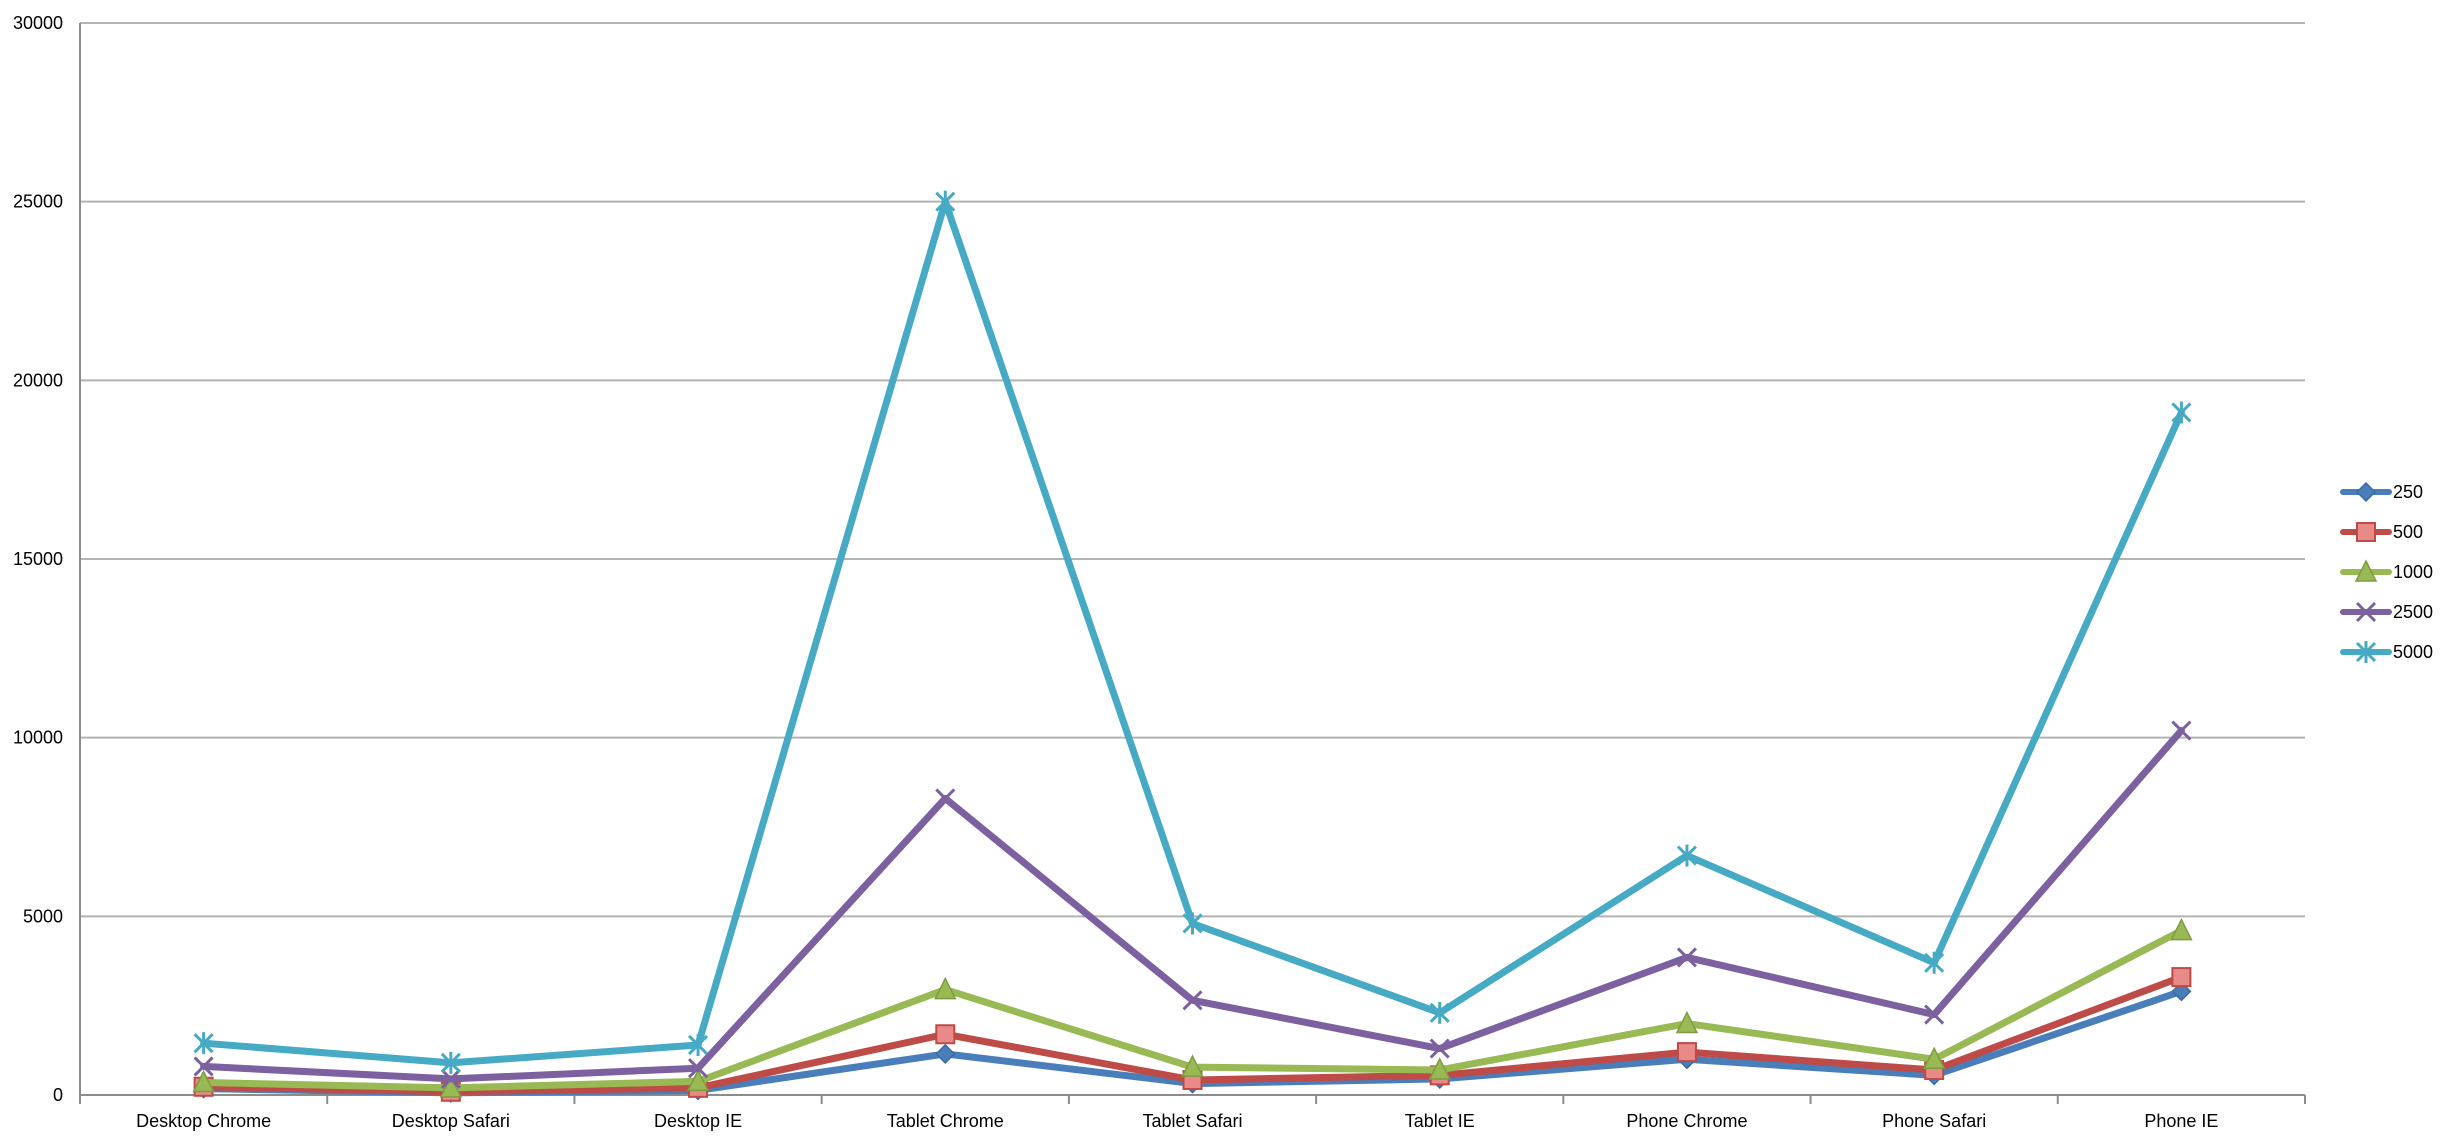  What do you see at coordinates (2386, 612) in the screenshot?
I see `legend-item-2500: 2500` at bounding box center [2386, 612].